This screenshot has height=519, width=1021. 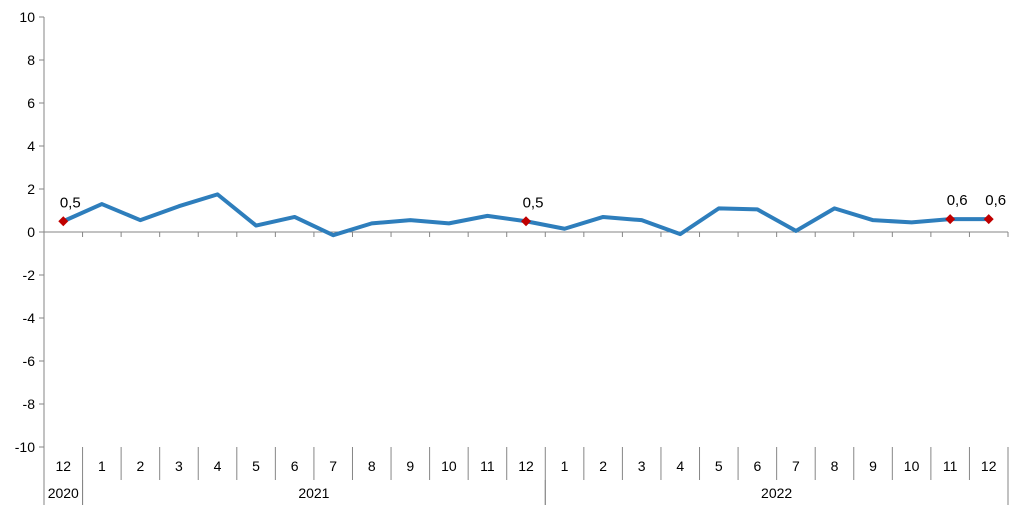 I want to click on year-label: 2022, so click(x=776, y=493).